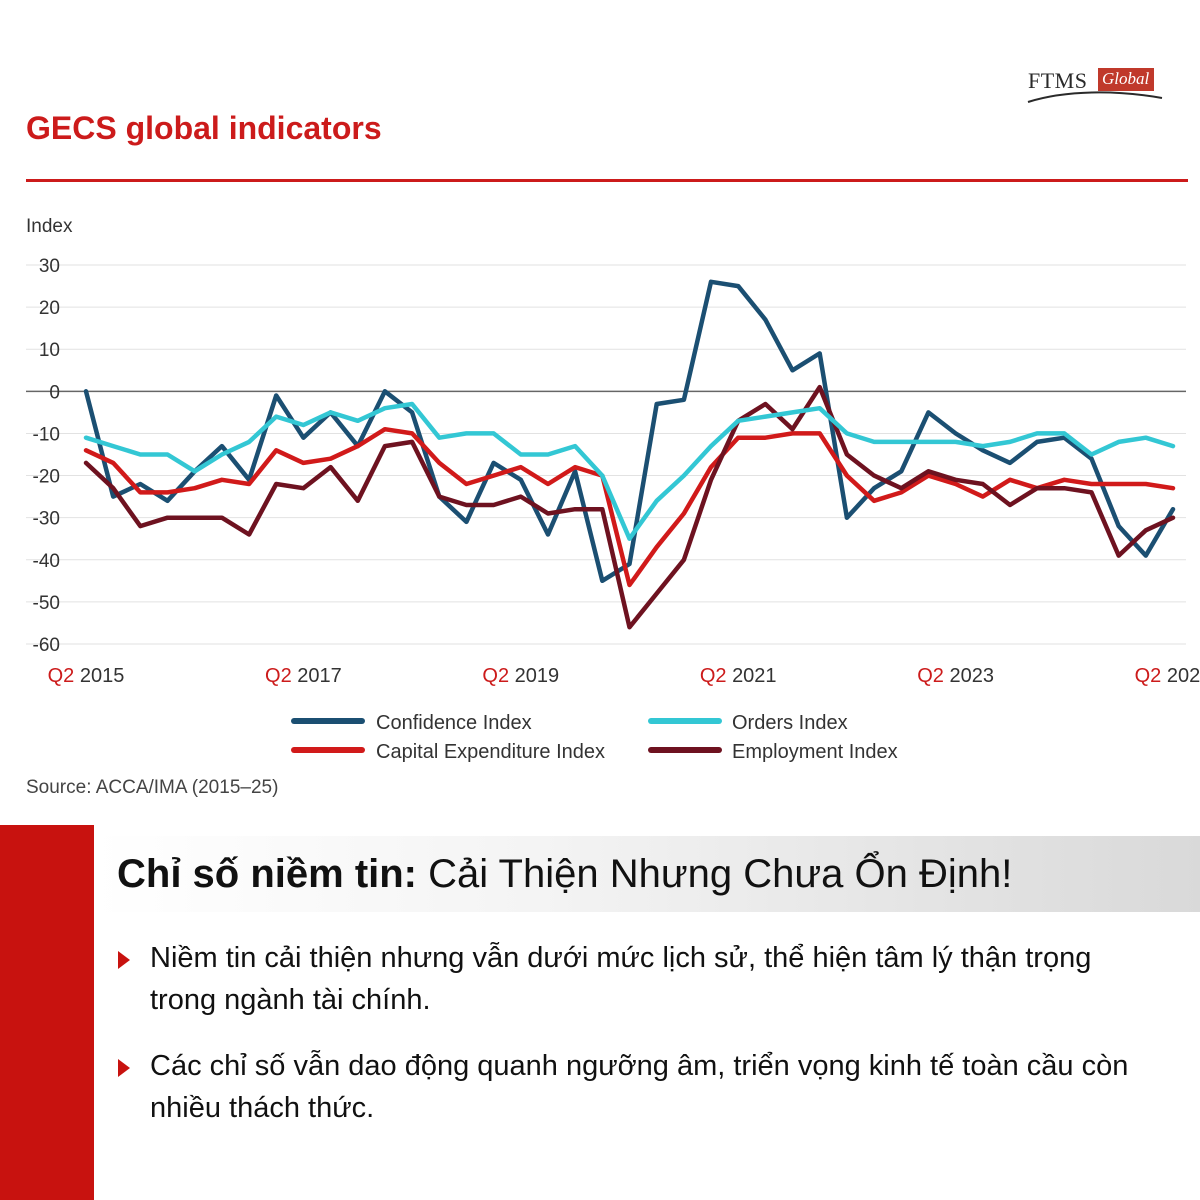 Image resolution: width=1200 pixels, height=1200 pixels. I want to click on logo-accent: Global, so click(1126, 79).